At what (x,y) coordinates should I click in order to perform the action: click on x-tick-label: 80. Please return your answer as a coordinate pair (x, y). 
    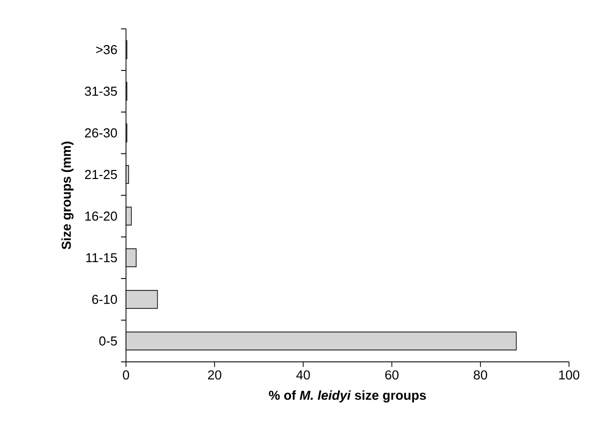
    Looking at the image, I should click on (481, 375).